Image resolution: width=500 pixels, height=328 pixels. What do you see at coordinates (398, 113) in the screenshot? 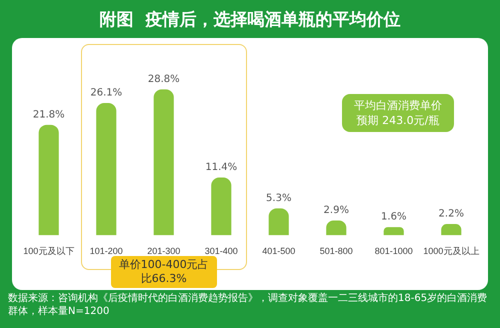
I see `annotation: 平均白酒消费单价预期 243.0元/瓶` at bounding box center [398, 113].